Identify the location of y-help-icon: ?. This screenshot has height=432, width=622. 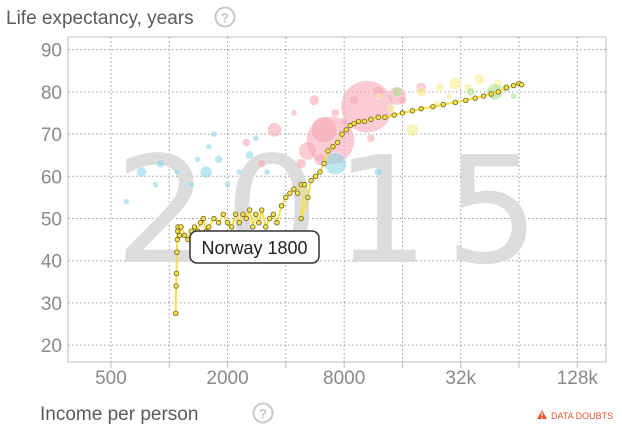
(225, 17).